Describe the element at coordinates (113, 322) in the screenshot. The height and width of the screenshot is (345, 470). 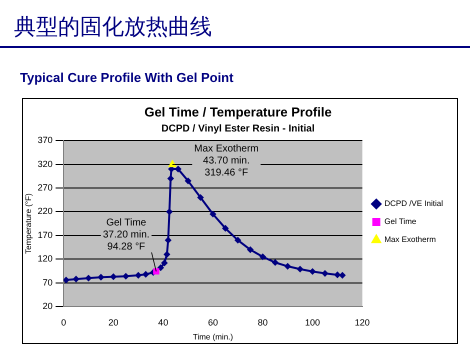
I see `x-tick-label: 20` at that location.